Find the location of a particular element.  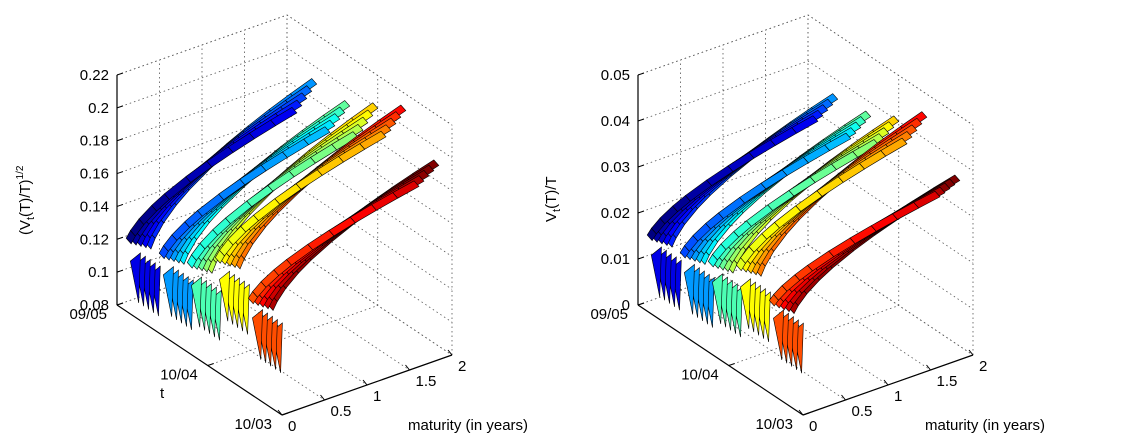

z-tick-label: 0.2 is located at coordinates (98, 108).